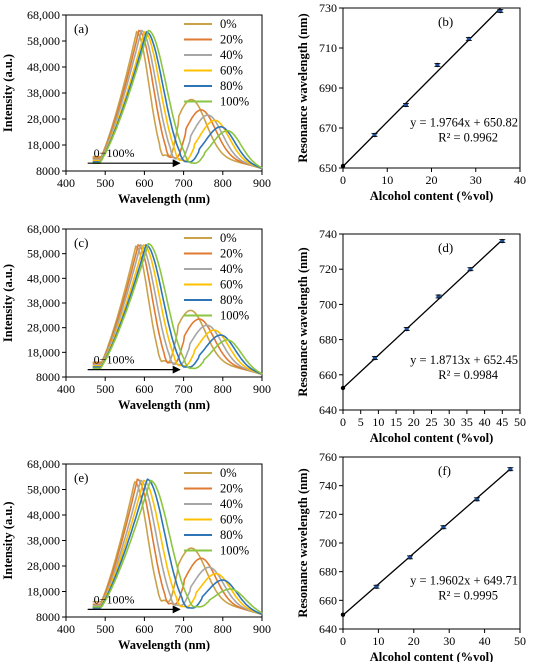 This screenshot has width=550, height=662. I want to click on x-tick-label: 400, so click(66, 389).